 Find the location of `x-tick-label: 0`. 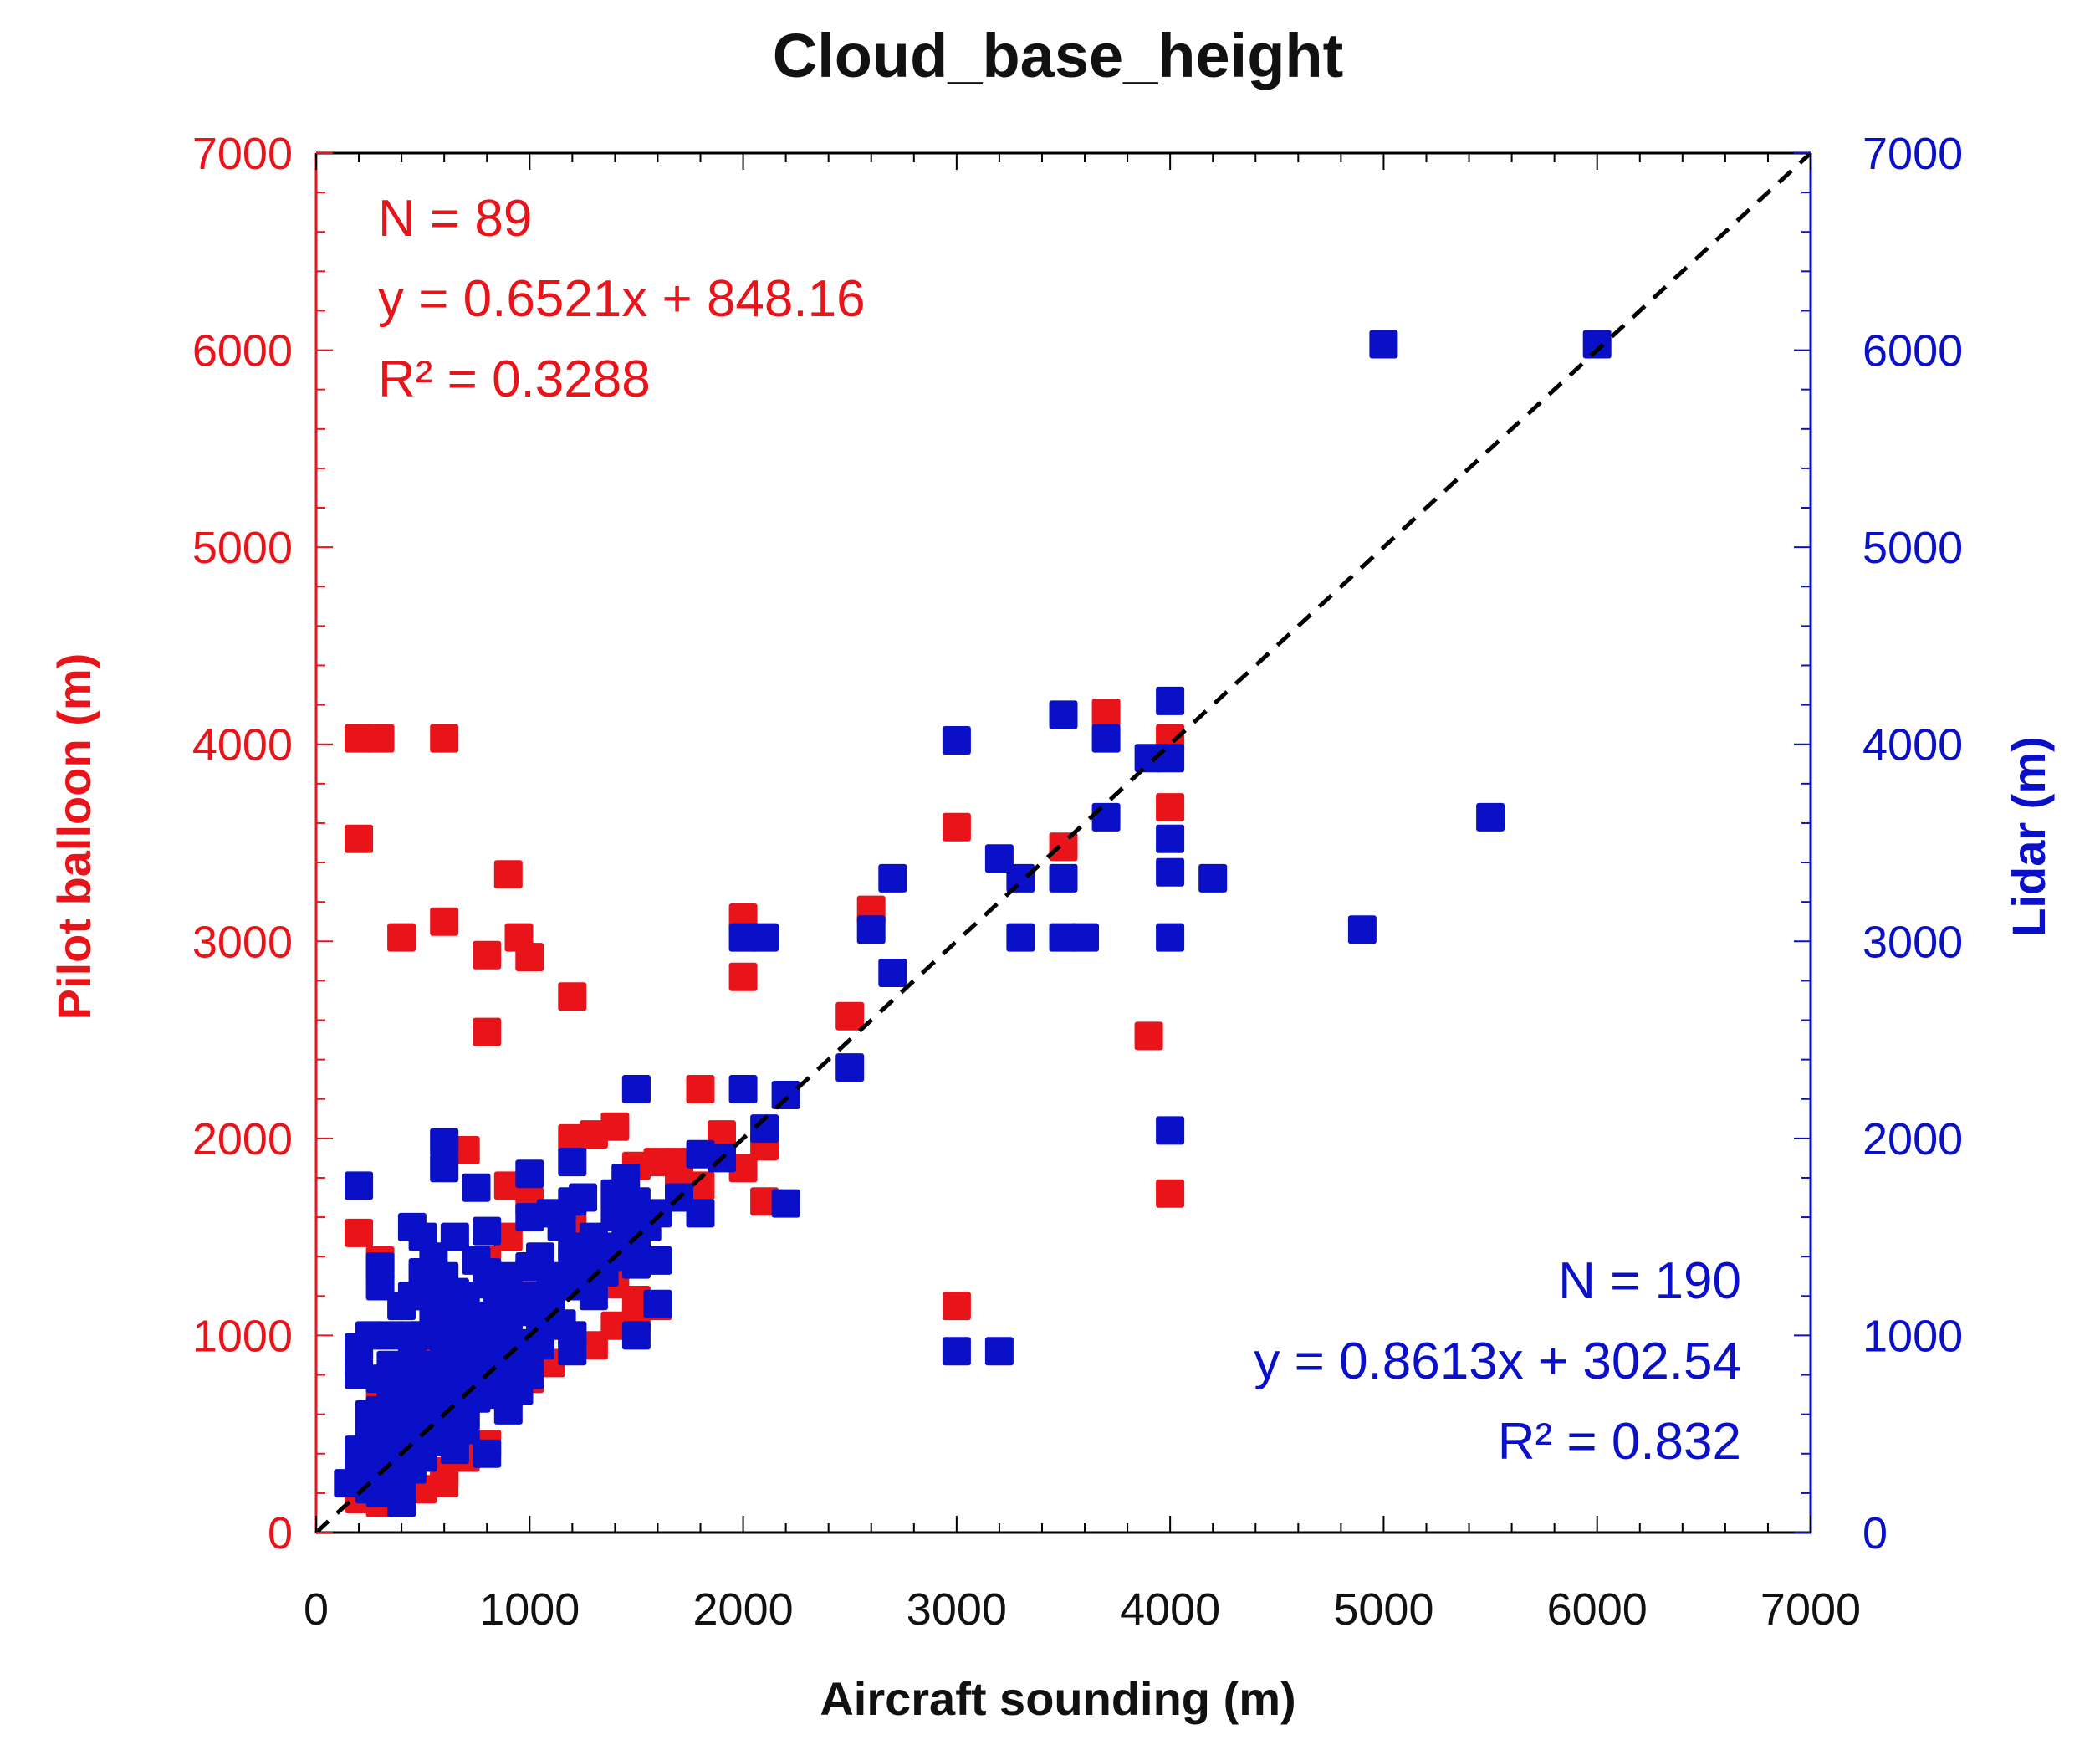

x-tick-label: 0 is located at coordinates (316, 1609).